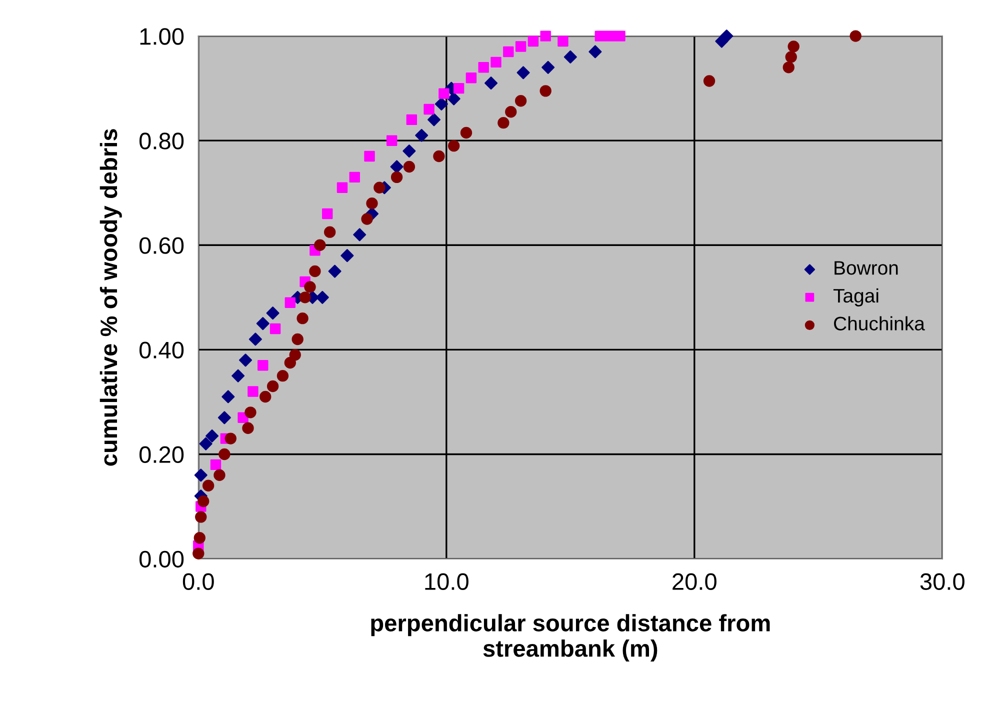 The image size is (992, 721). What do you see at coordinates (879, 323) in the screenshot?
I see `legend-label: Chuchinka` at bounding box center [879, 323].